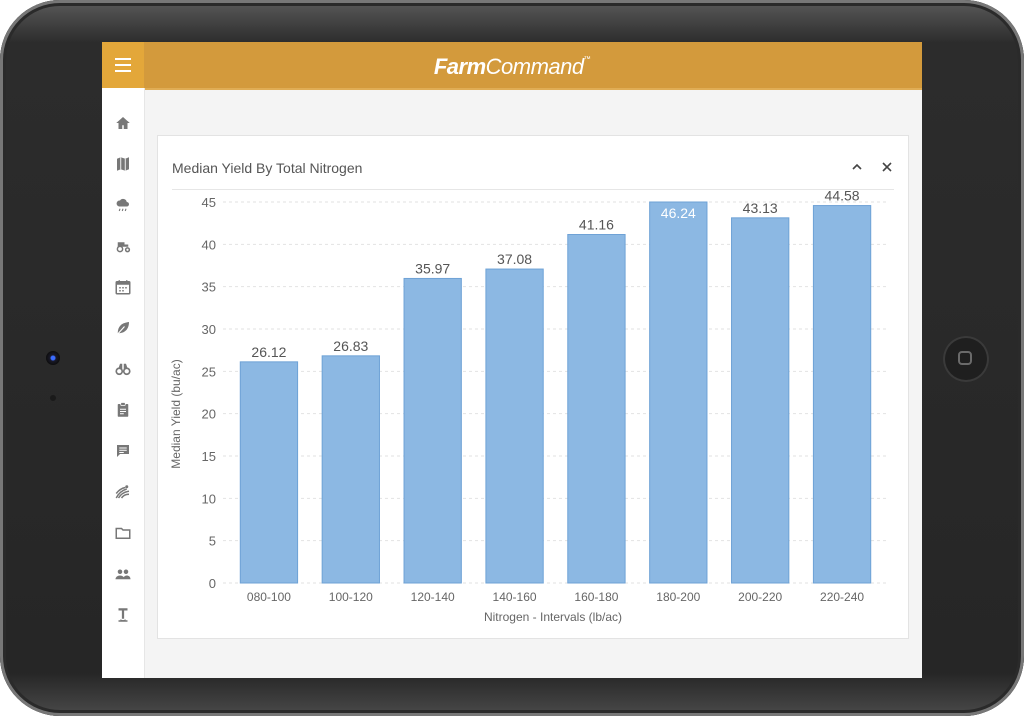  I want to click on x-tick-label: 080-100, so click(269, 597).